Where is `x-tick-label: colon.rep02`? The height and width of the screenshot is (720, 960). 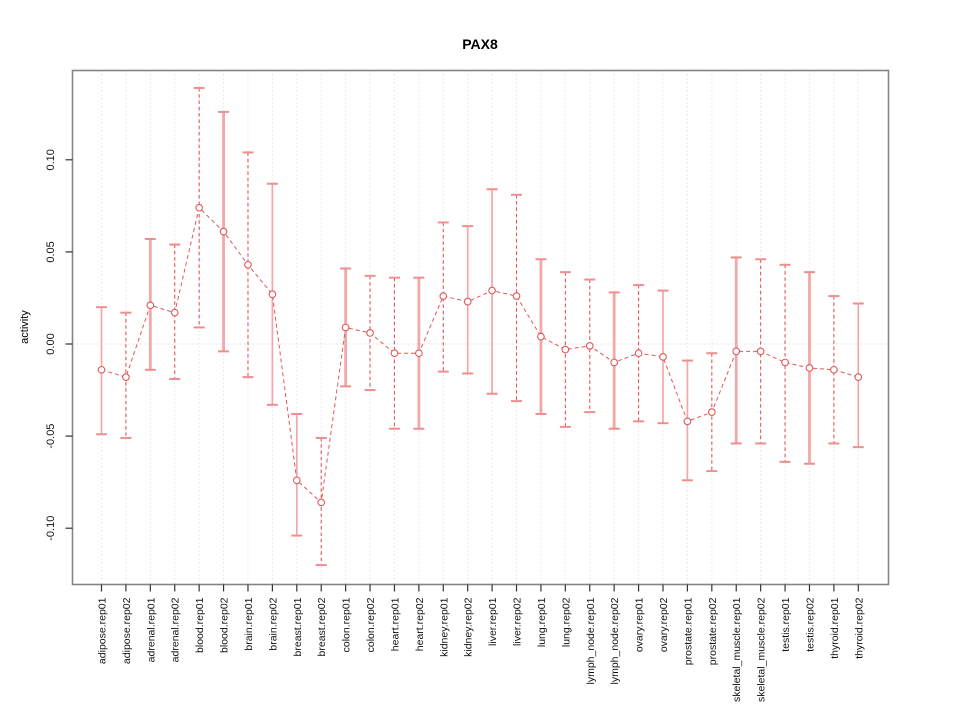 x-tick-label: colon.rep02 is located at coordinates (371, 624).